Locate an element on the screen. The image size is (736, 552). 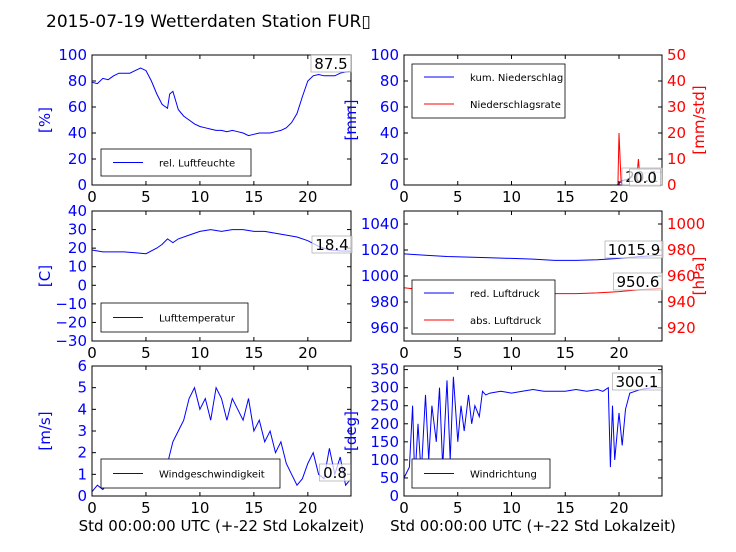
legend-label: kum. Niederschlag is located at coordinates (516, 78).